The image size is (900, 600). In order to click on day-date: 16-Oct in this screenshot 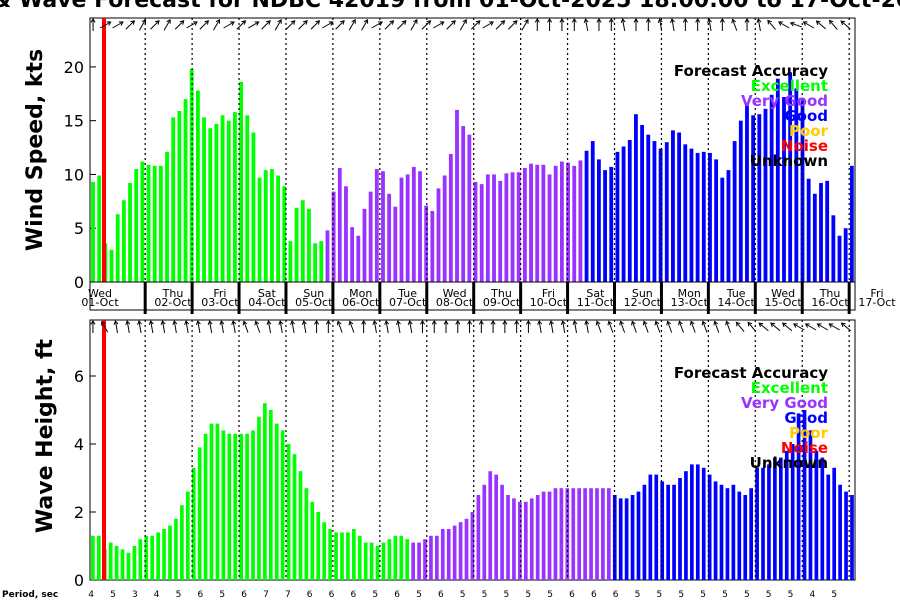, I will do `click(830, 302)`.